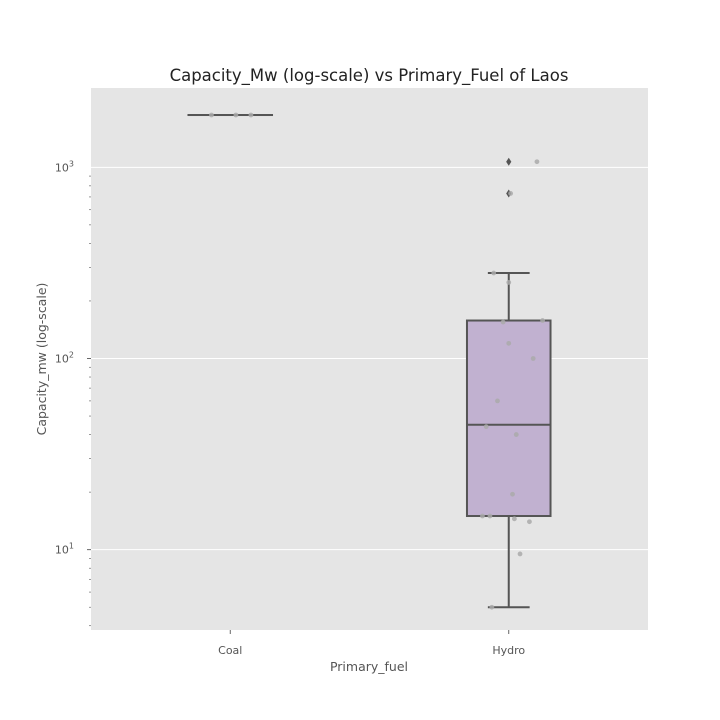 Image resolution: width=720 pixels, height=720 pixels. What do you see at coordinates (64, 166) in the screenshot?
I see `y-tick-label: 10³` at bounding box center [64, 166].